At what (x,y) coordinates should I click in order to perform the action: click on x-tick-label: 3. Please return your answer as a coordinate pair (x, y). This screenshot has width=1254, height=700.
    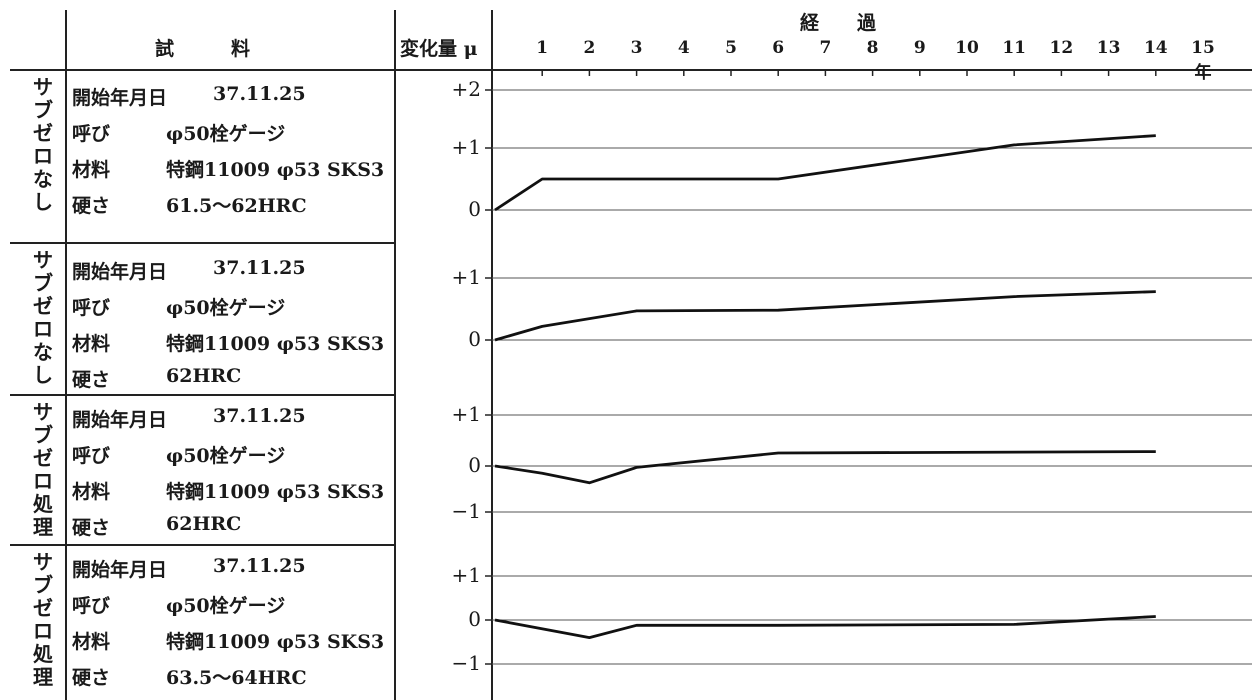
    Looking at the image, I should click on (636, 48).